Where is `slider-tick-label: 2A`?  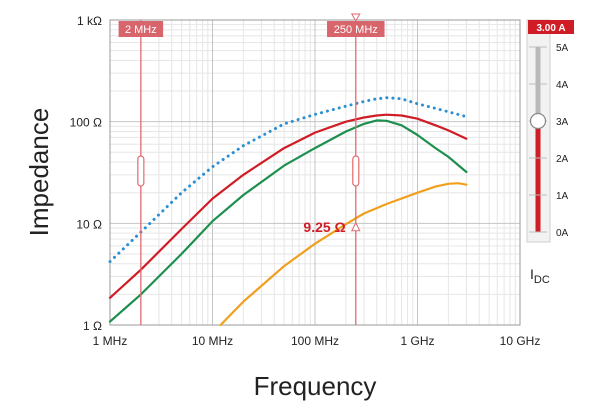 slider-tick-label: 2A is located at coordinates (562, 159).